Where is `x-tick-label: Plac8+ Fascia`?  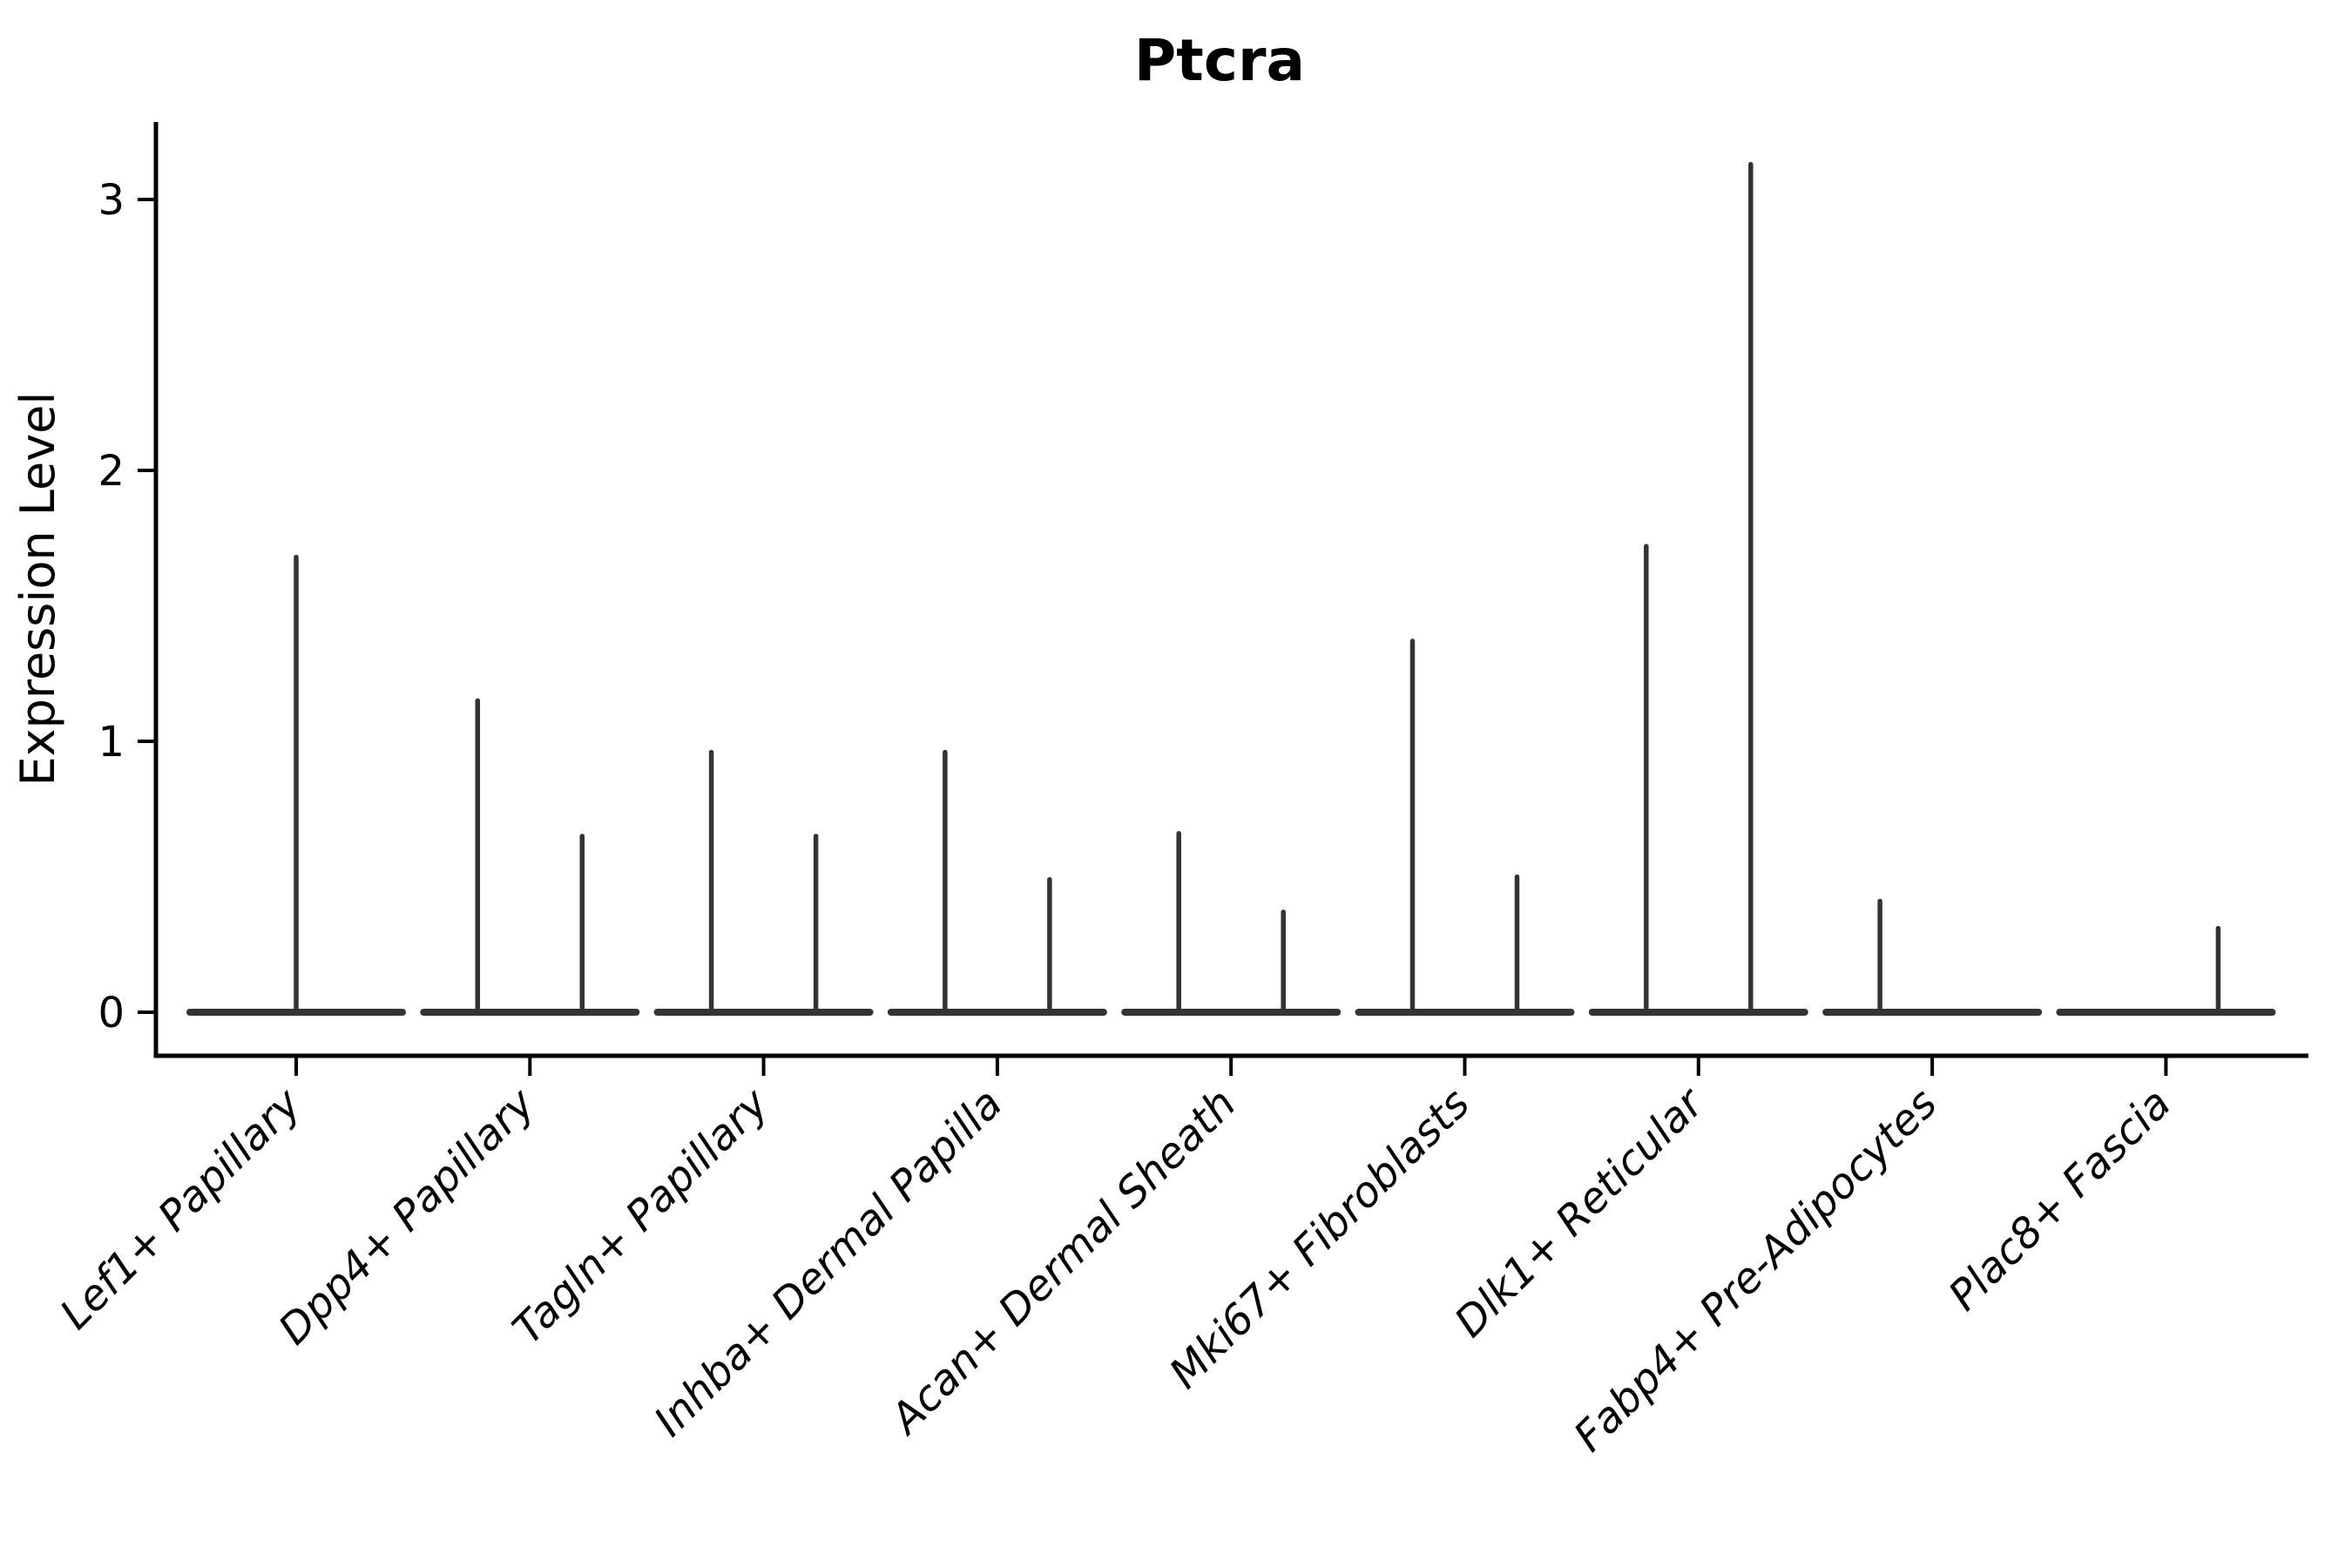
x-tick-label: Plac8+ Fascia is located at coordinates (2059, 1200).